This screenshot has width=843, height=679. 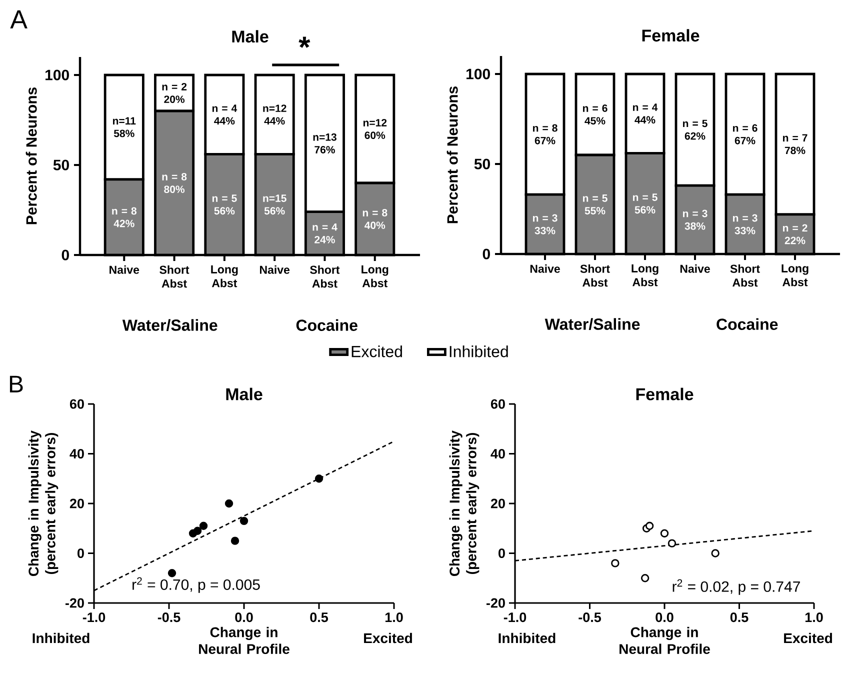 I want to click on data-label: n = 3 38%, so click(x=695, y=220).